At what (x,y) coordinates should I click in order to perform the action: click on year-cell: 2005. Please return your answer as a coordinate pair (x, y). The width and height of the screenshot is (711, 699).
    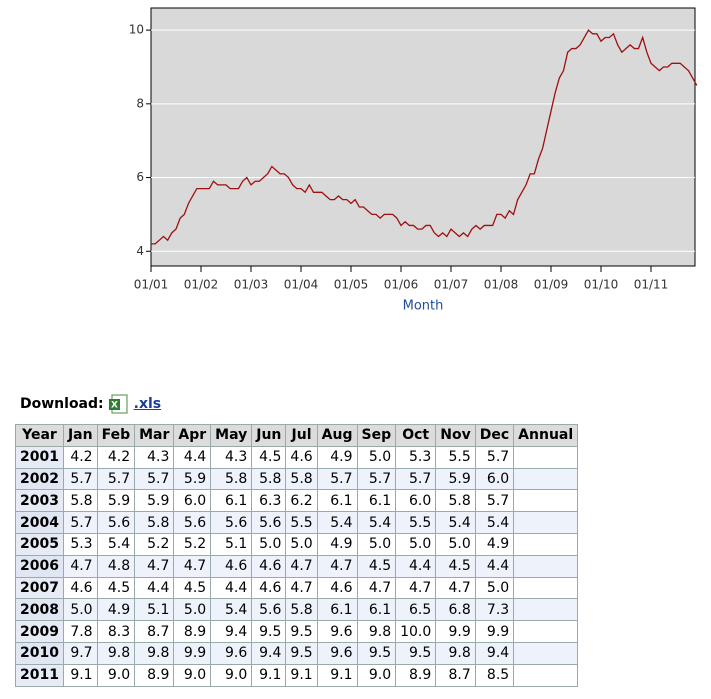
    Looking at the image, I should click on (39, 544).